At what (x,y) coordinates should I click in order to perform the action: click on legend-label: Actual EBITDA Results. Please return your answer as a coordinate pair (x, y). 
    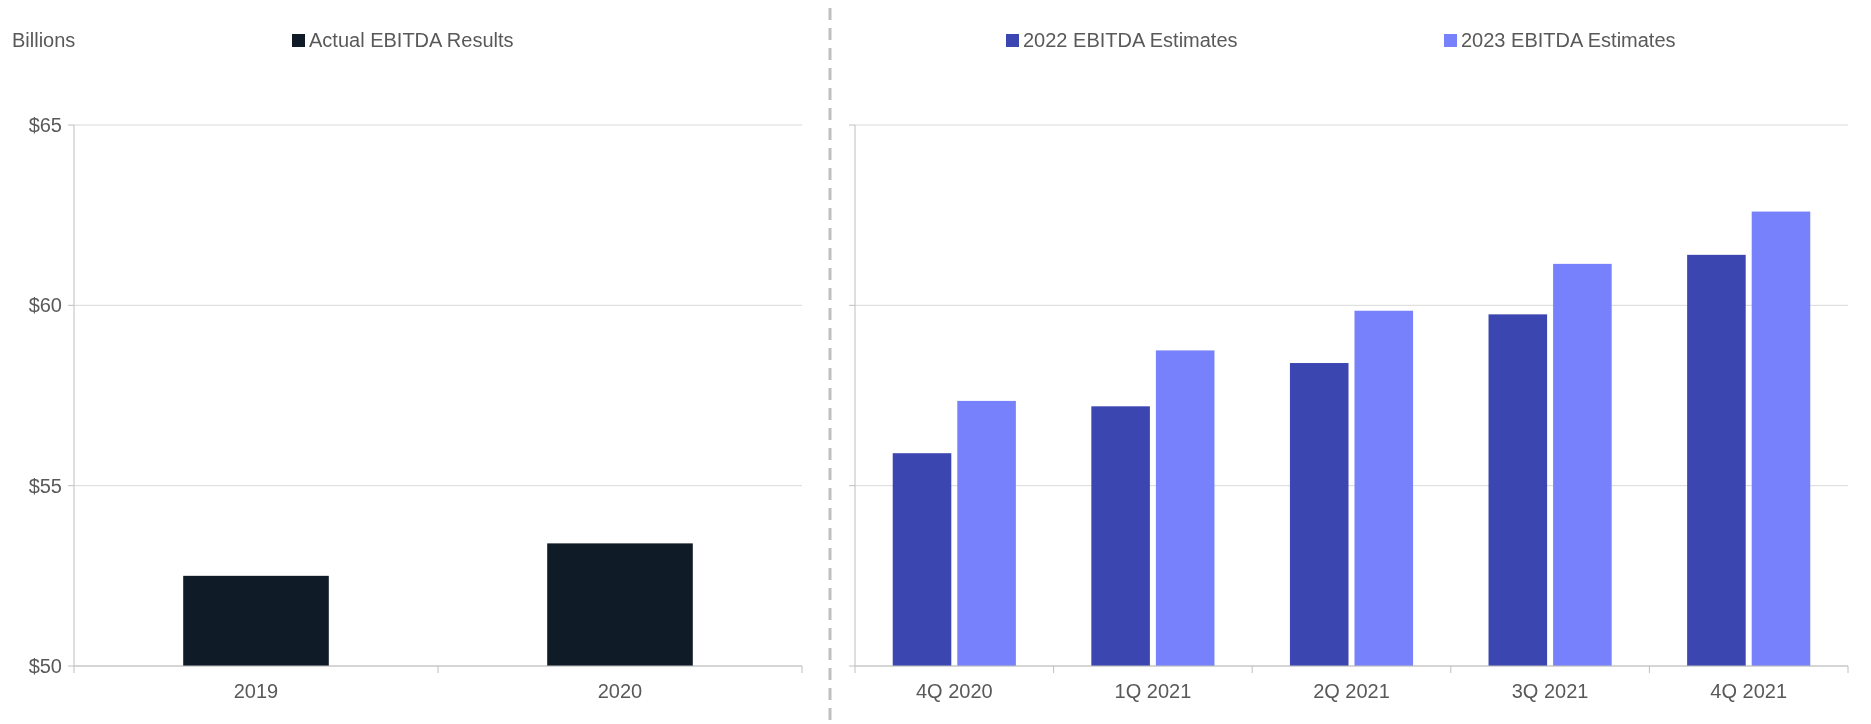
    Looking at the image, I should click on (411, 40).